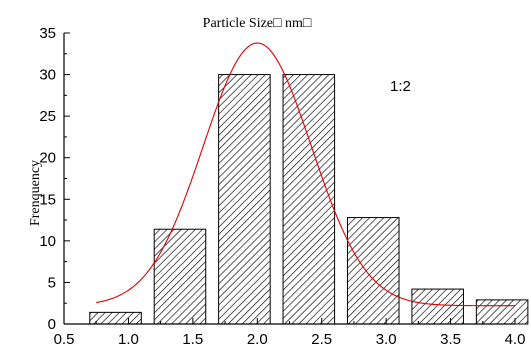  Describe the element at coordinates (321, 339) in the screenshot. I see `x-tick-label: 2.5` at that location.